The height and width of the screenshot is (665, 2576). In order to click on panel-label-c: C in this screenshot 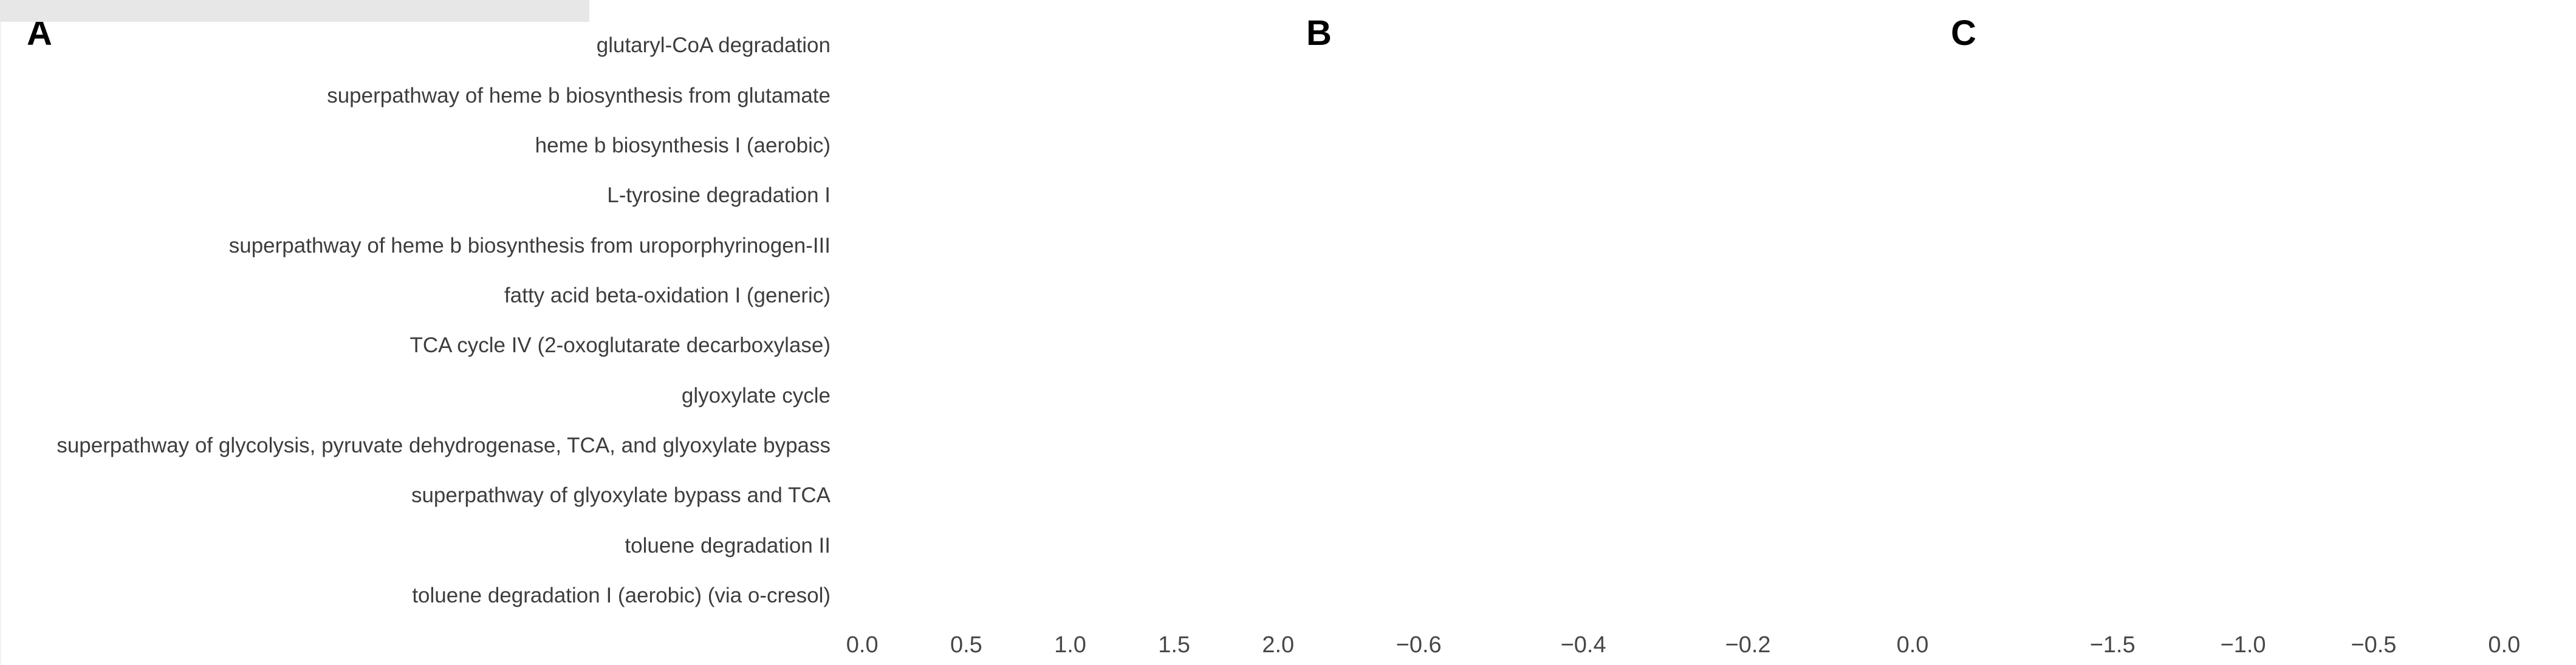, I will do `click(1964, 33)`.